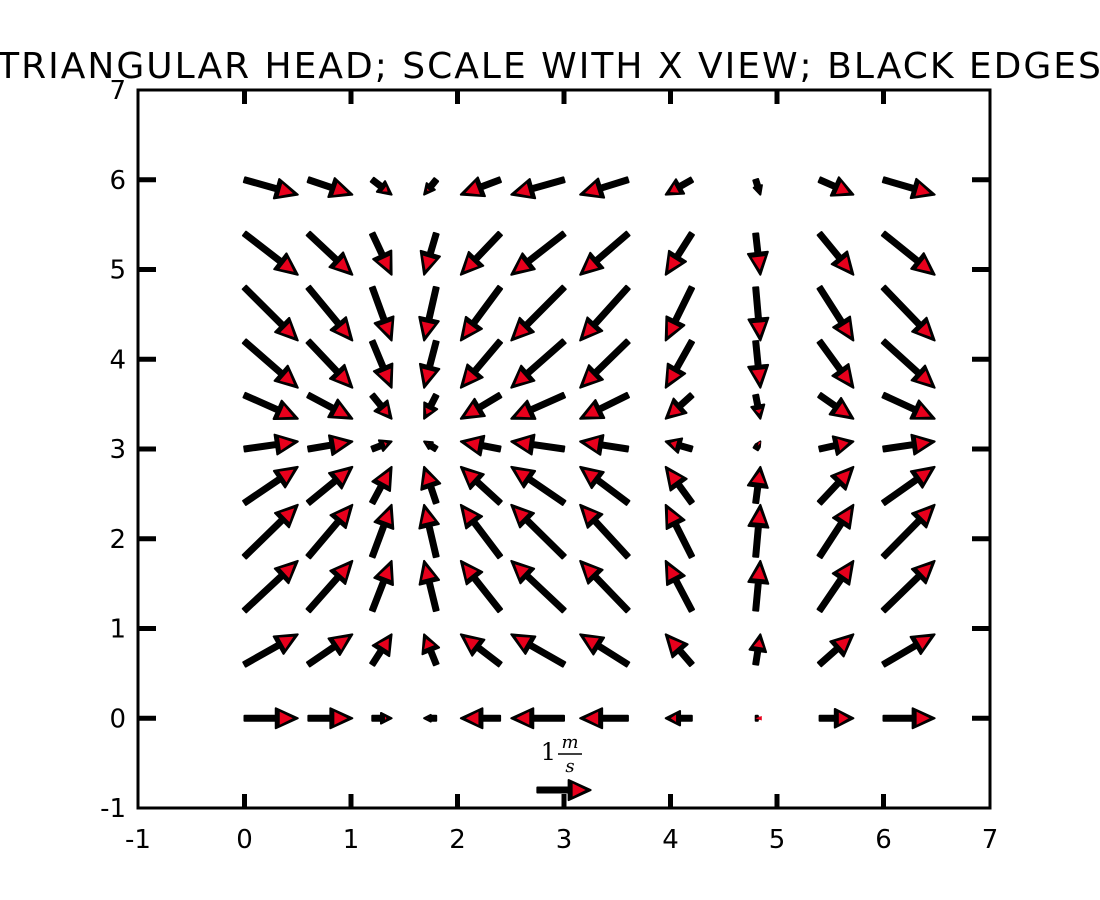  I want to click on quiver-key-arrow, so click(564, 790).